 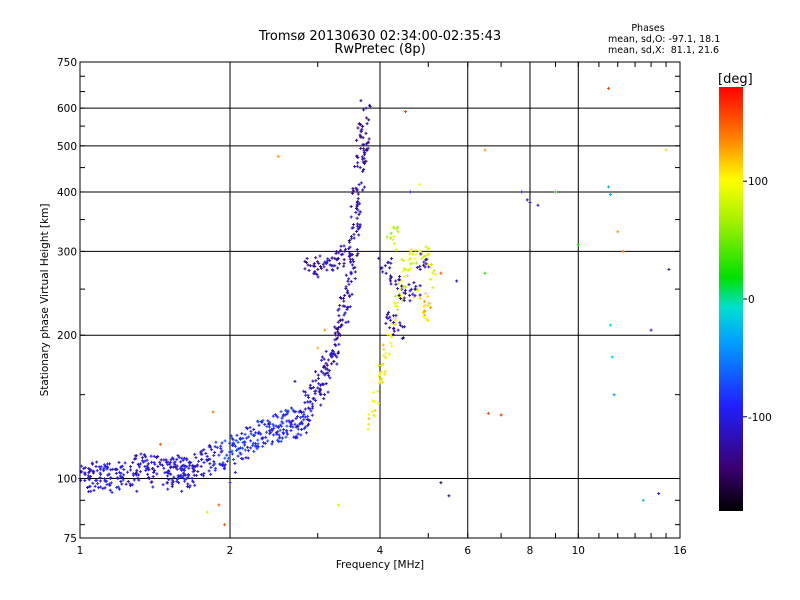 I want to click on y-tick-label: 500, so click(x=67, y=147).